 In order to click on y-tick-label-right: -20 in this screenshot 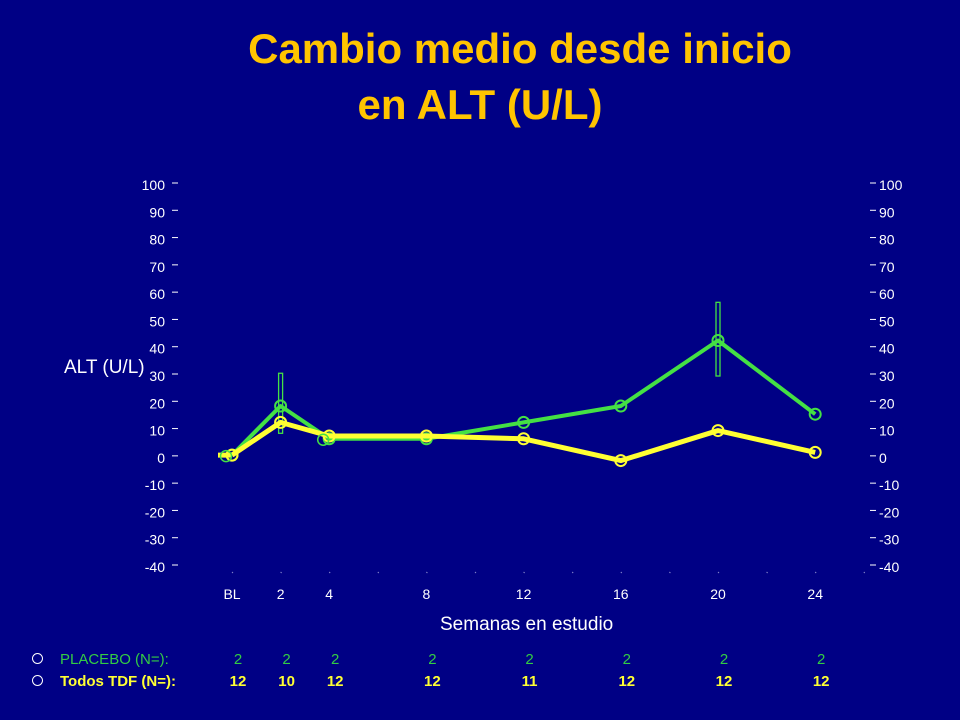, I will do `click(889, 512)`.